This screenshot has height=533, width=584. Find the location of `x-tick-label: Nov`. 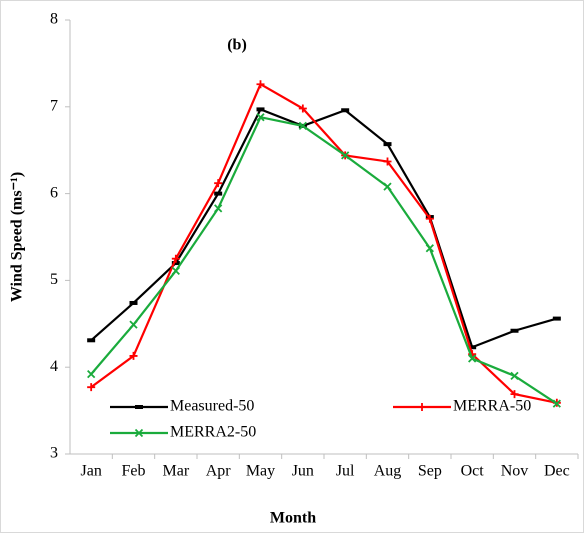

x-tick-label: Nov is located at coordinates (515, 471).